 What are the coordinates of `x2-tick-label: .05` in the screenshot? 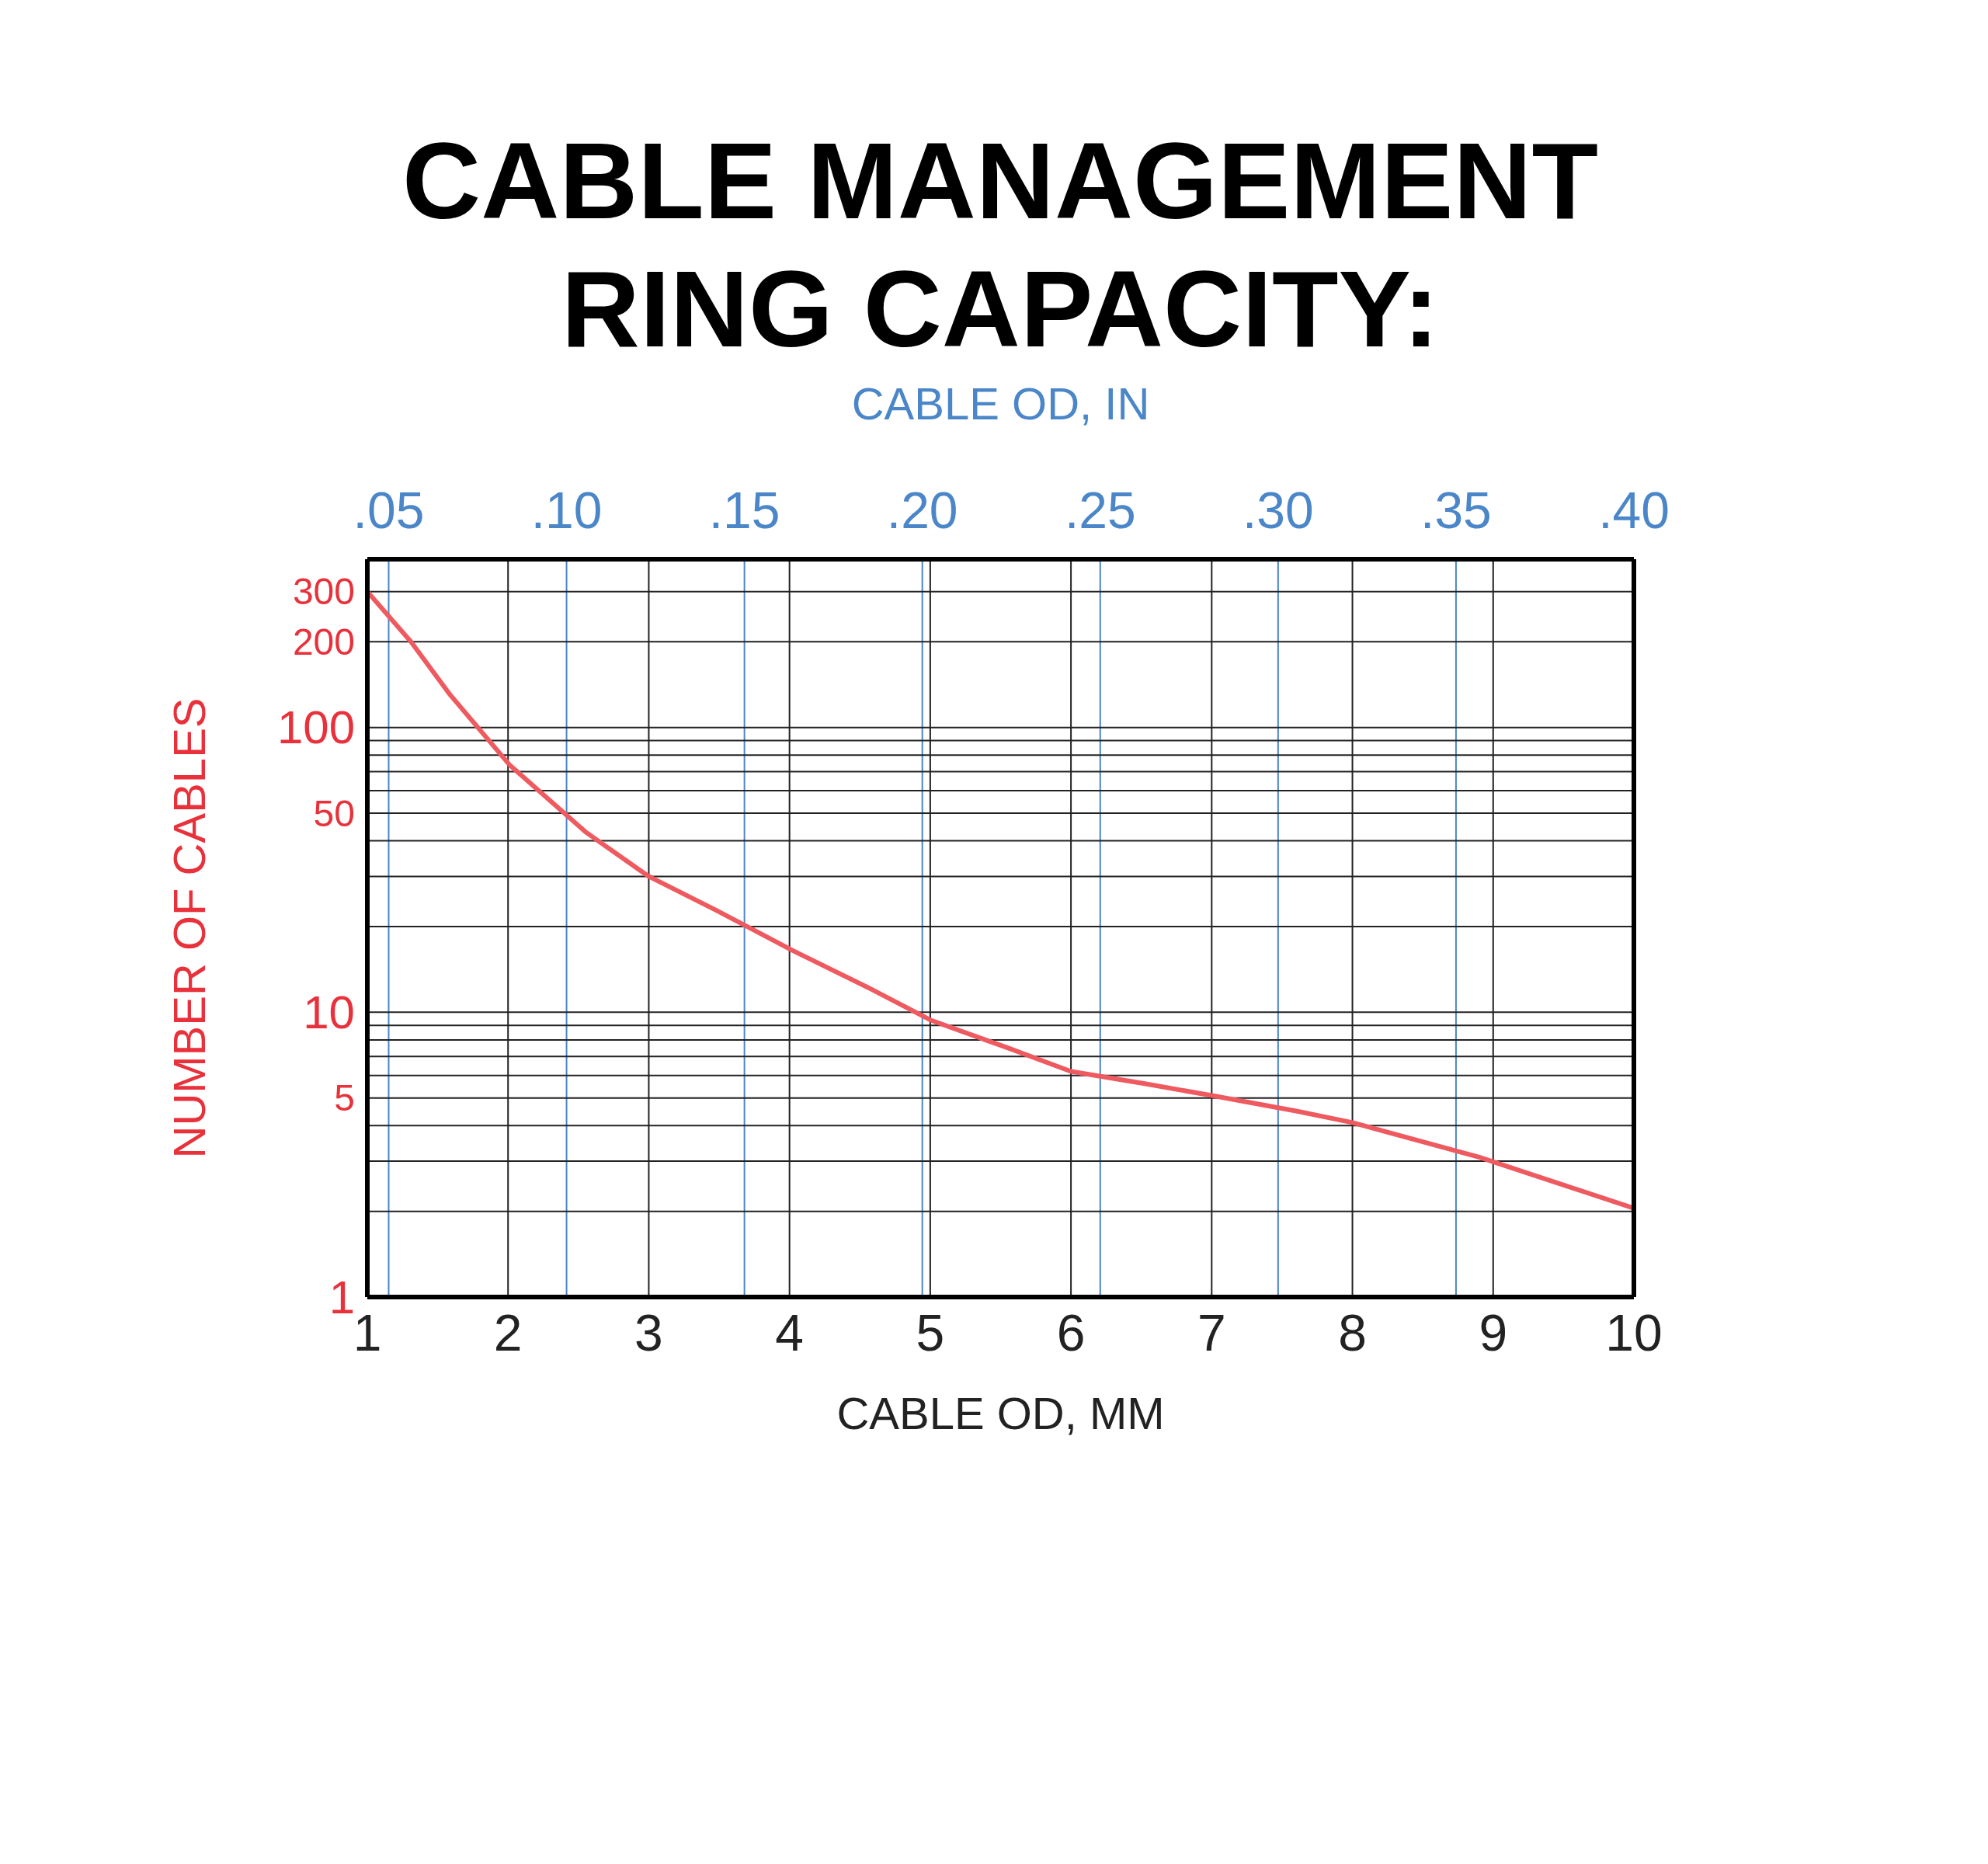 It's located at (389, 510).